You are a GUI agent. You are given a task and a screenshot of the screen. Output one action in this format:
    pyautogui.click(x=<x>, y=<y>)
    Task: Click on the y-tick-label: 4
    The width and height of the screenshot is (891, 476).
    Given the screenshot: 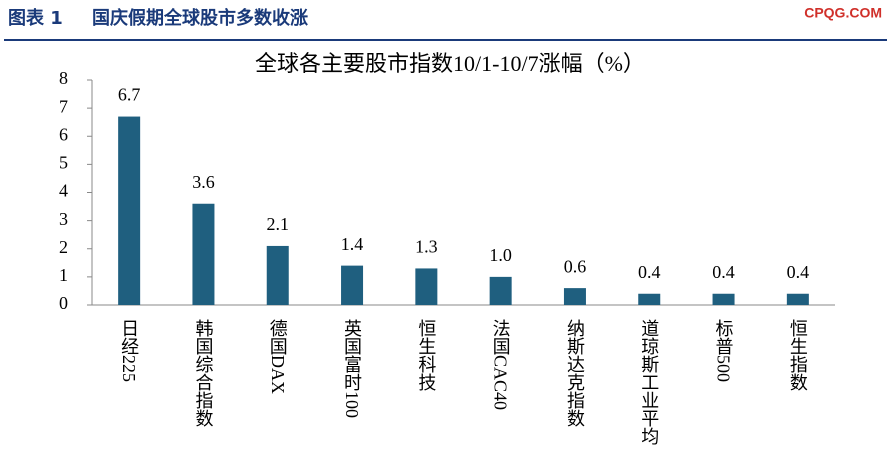 What is the action you would take?
    pyautogui.click(x=63, y=191)
    